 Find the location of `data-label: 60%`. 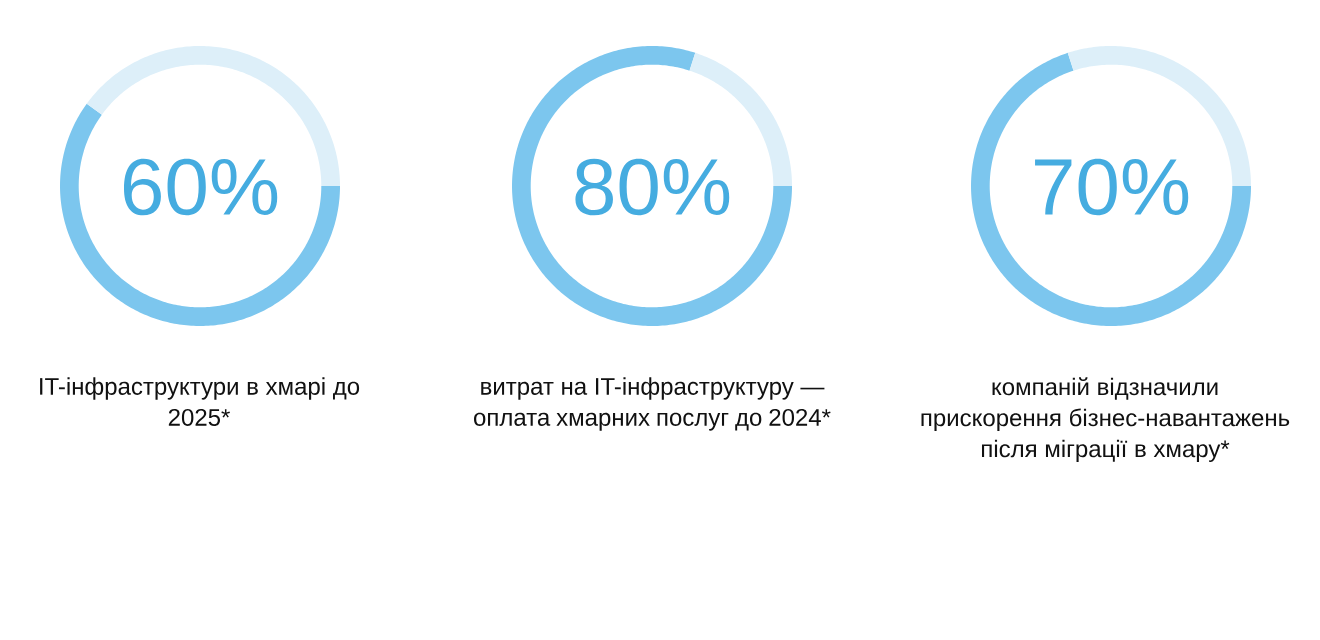

data-label: 60% is located at coordinates (201, 187).